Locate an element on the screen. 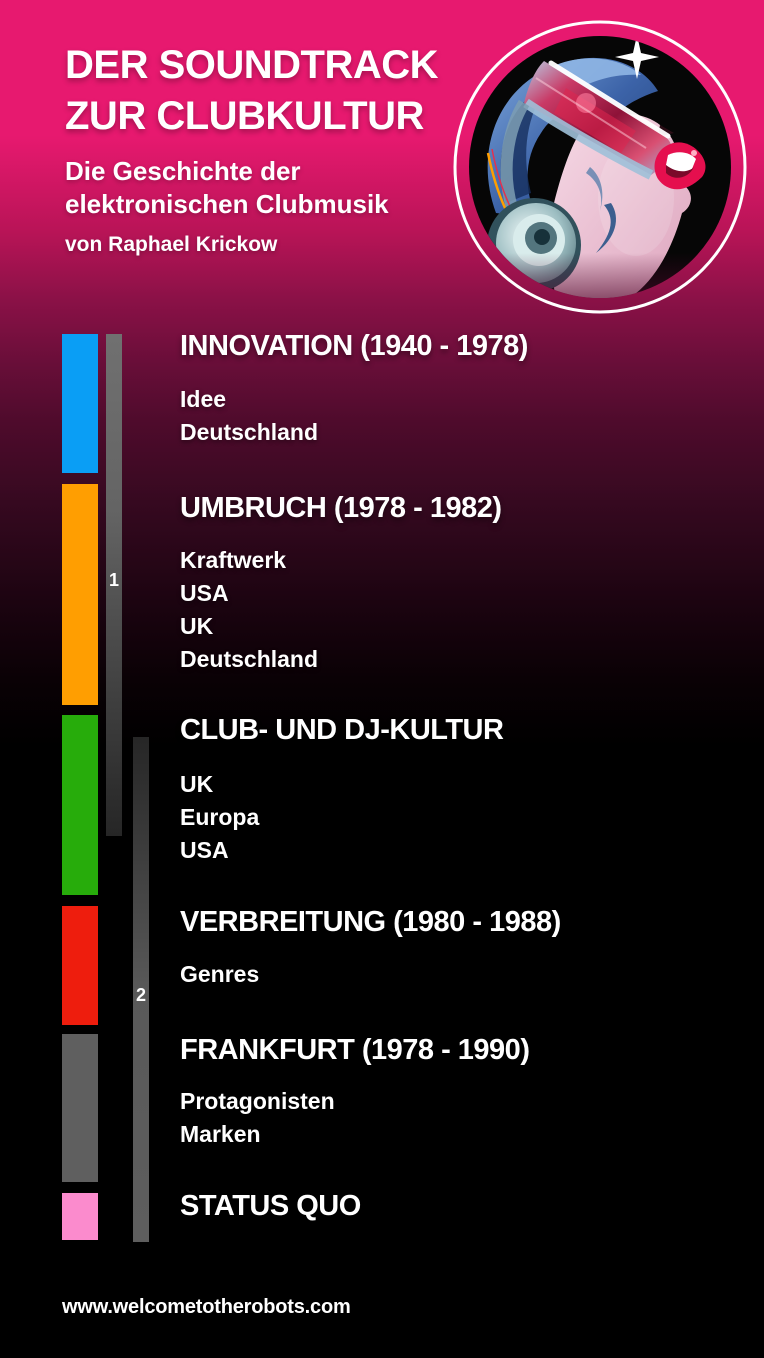  timeline-block-frankfurt is located at coordinates (80, 1108).